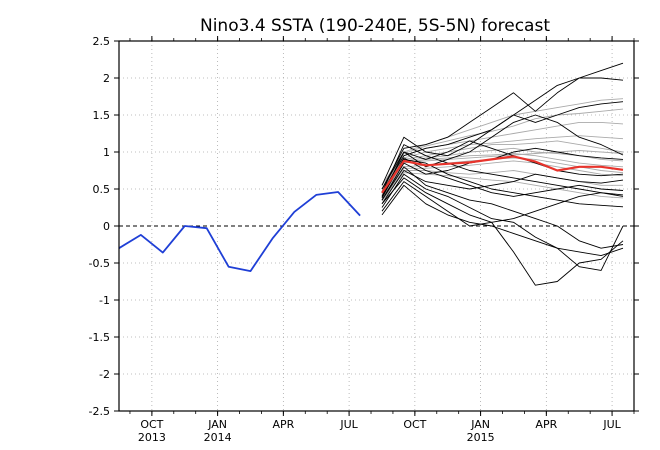 The image size is (660, 450). I want to click on y-tick-label: 2, so click(106, 78).